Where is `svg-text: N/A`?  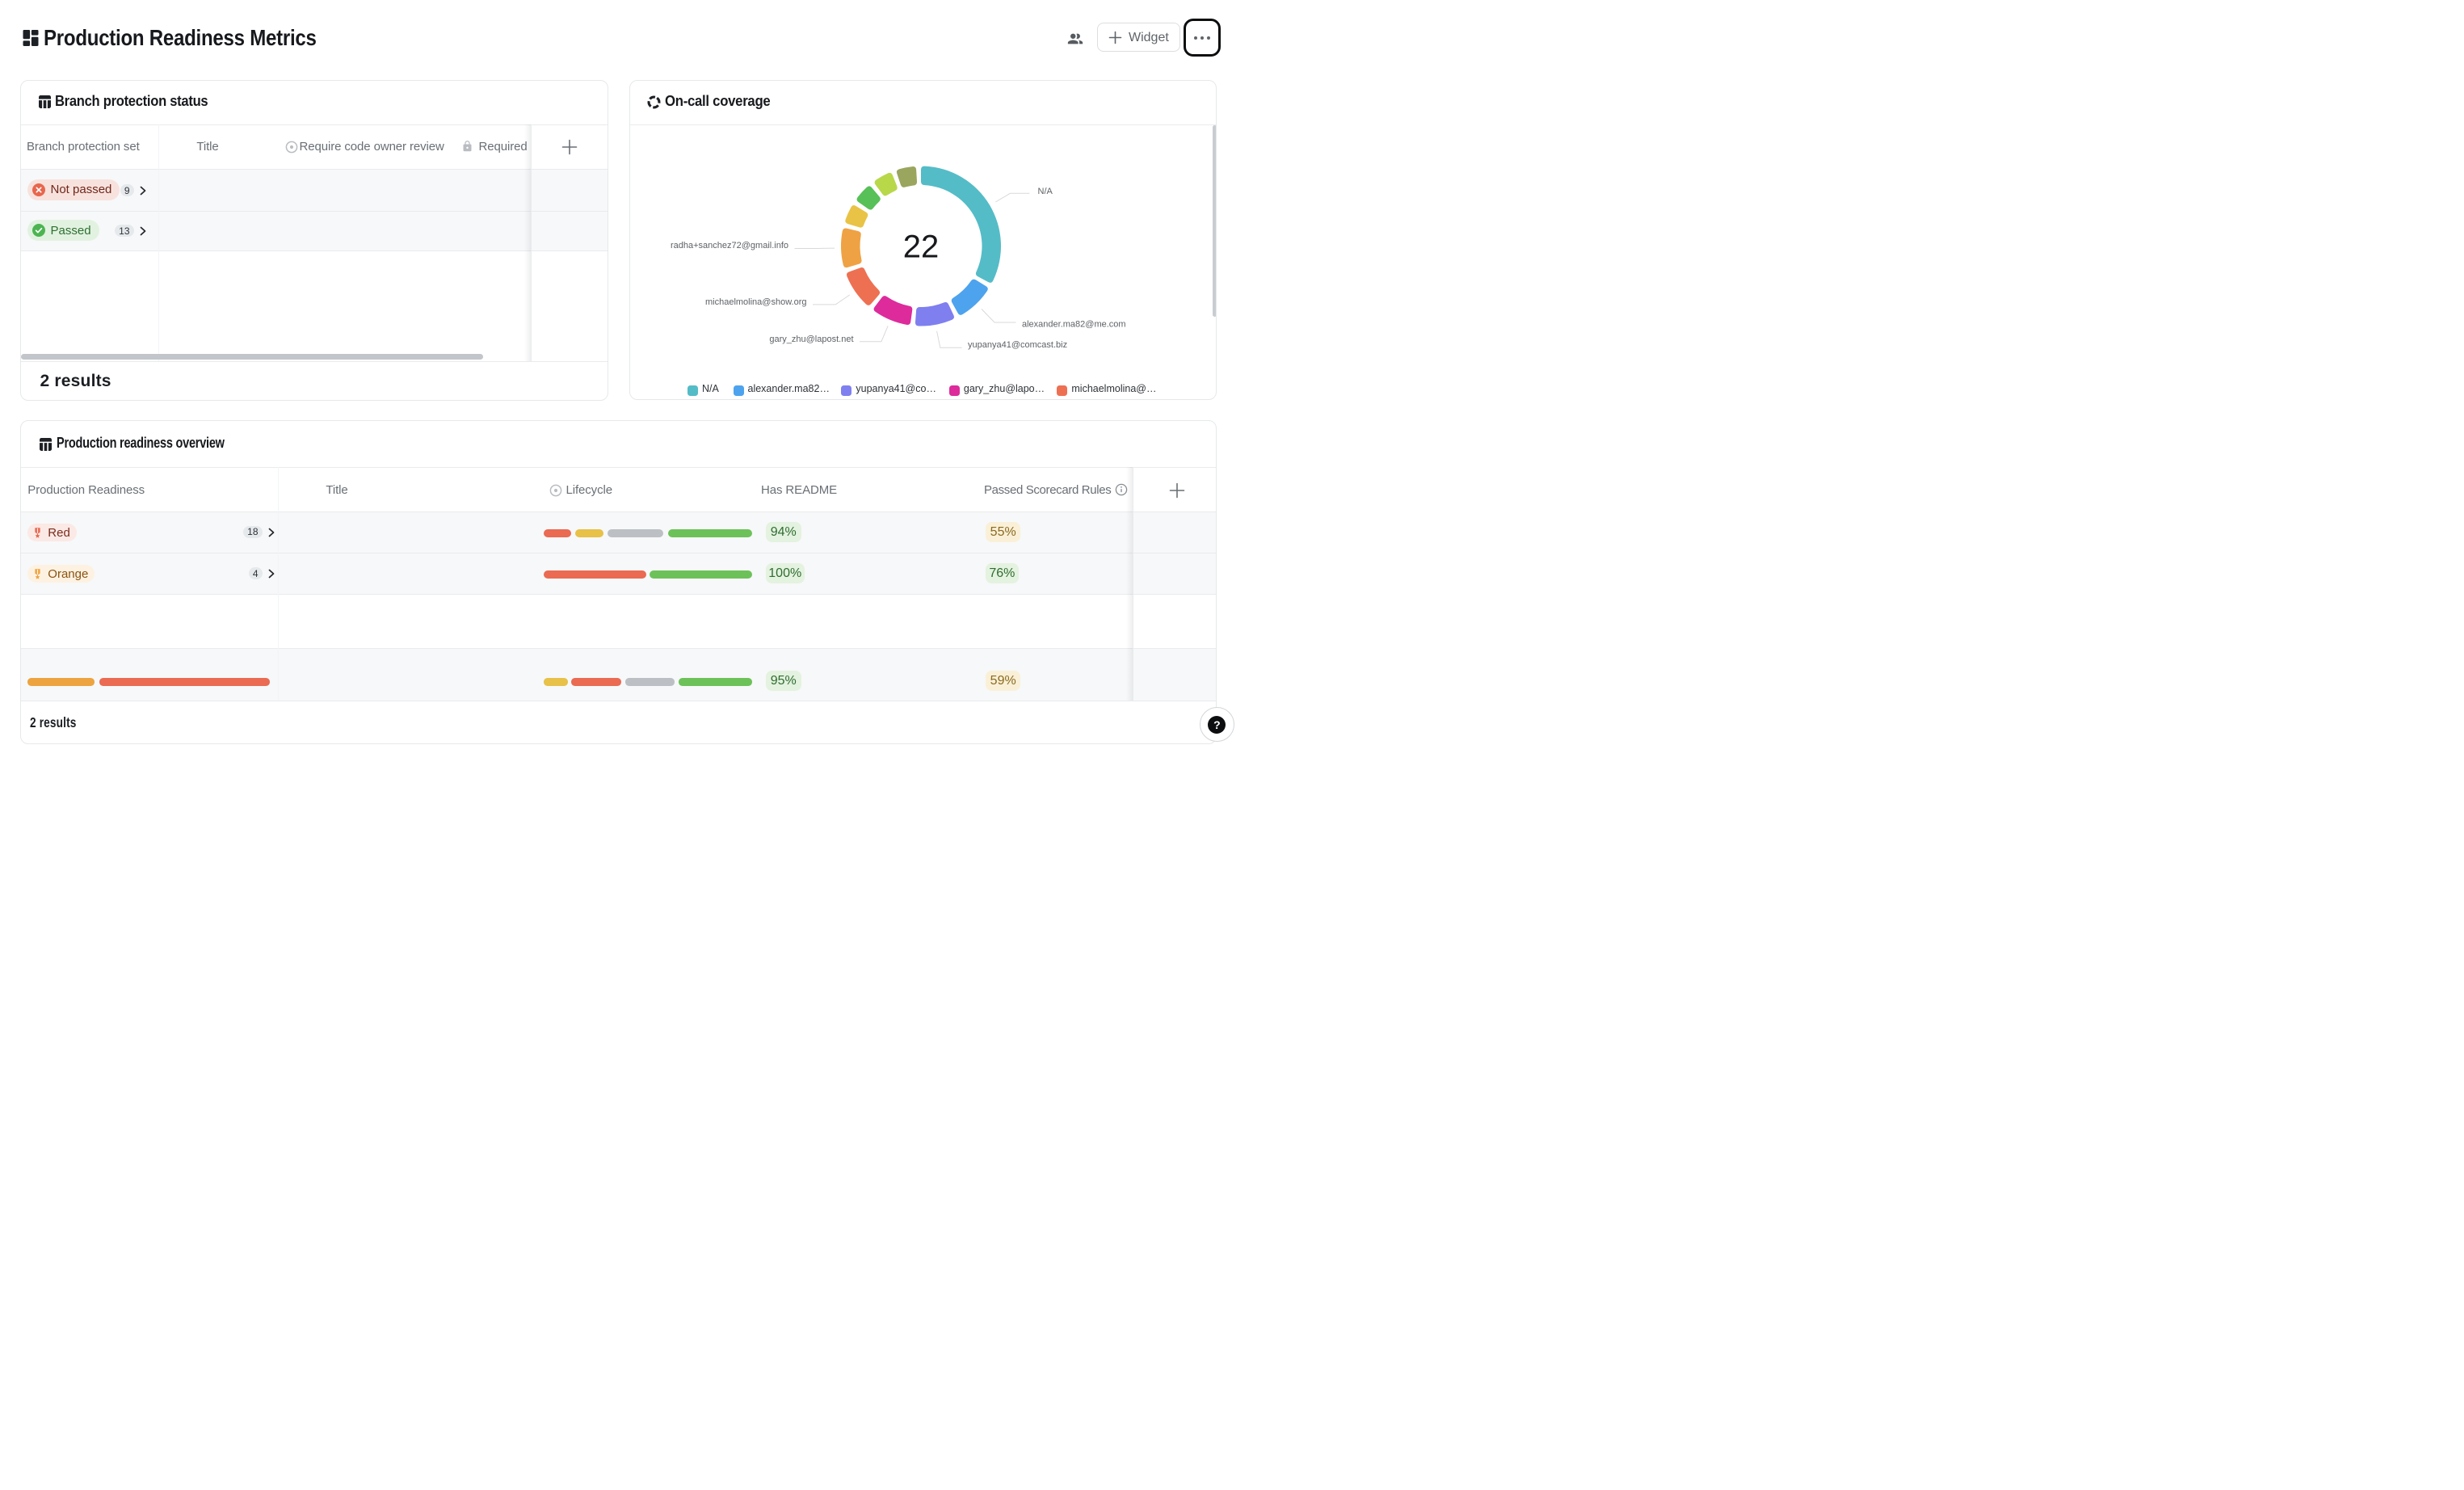 svg-text: N/A is located at coordinates (1045, 191).